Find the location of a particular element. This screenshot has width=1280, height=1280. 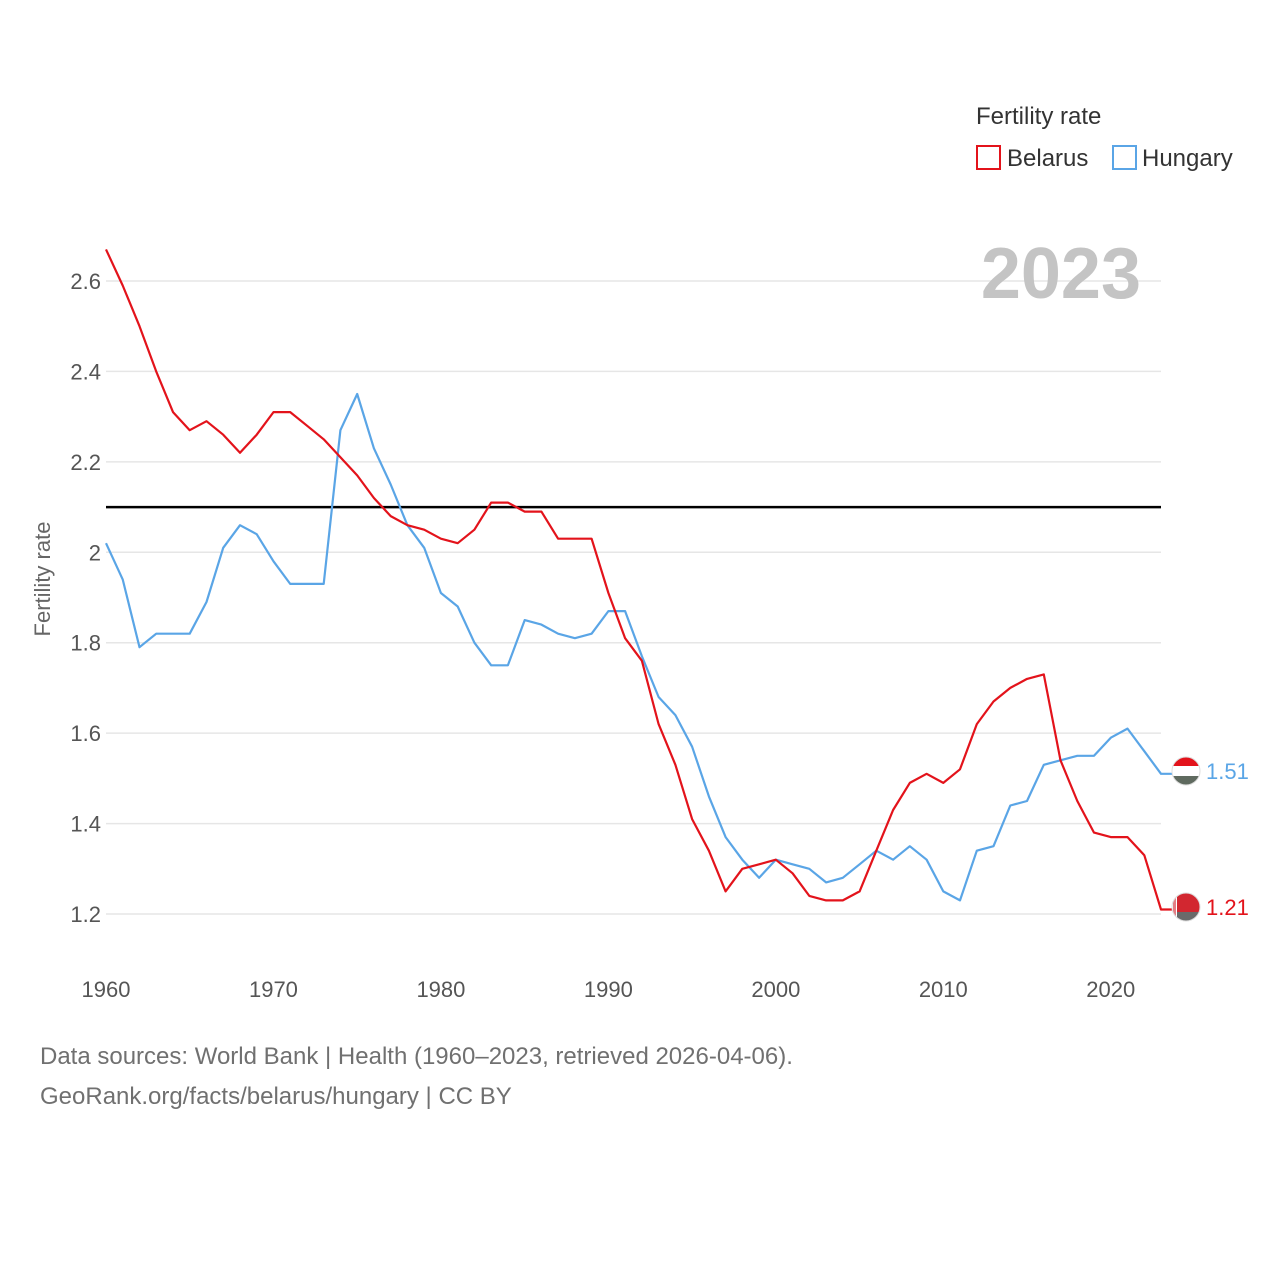

y-tick-label: 2.6 is located at coordinates (85, 281).